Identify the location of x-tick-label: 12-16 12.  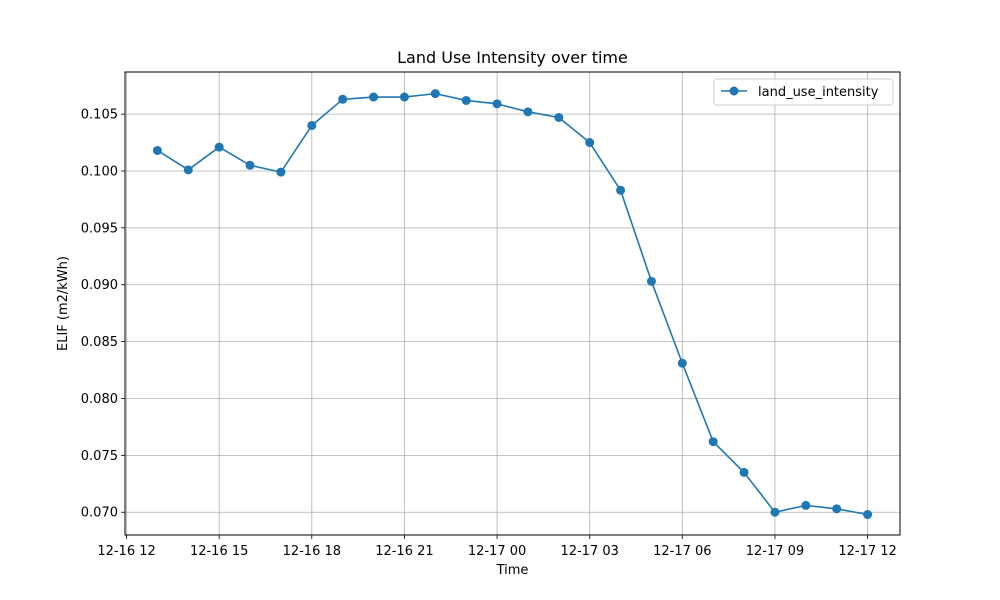
(126, 551).